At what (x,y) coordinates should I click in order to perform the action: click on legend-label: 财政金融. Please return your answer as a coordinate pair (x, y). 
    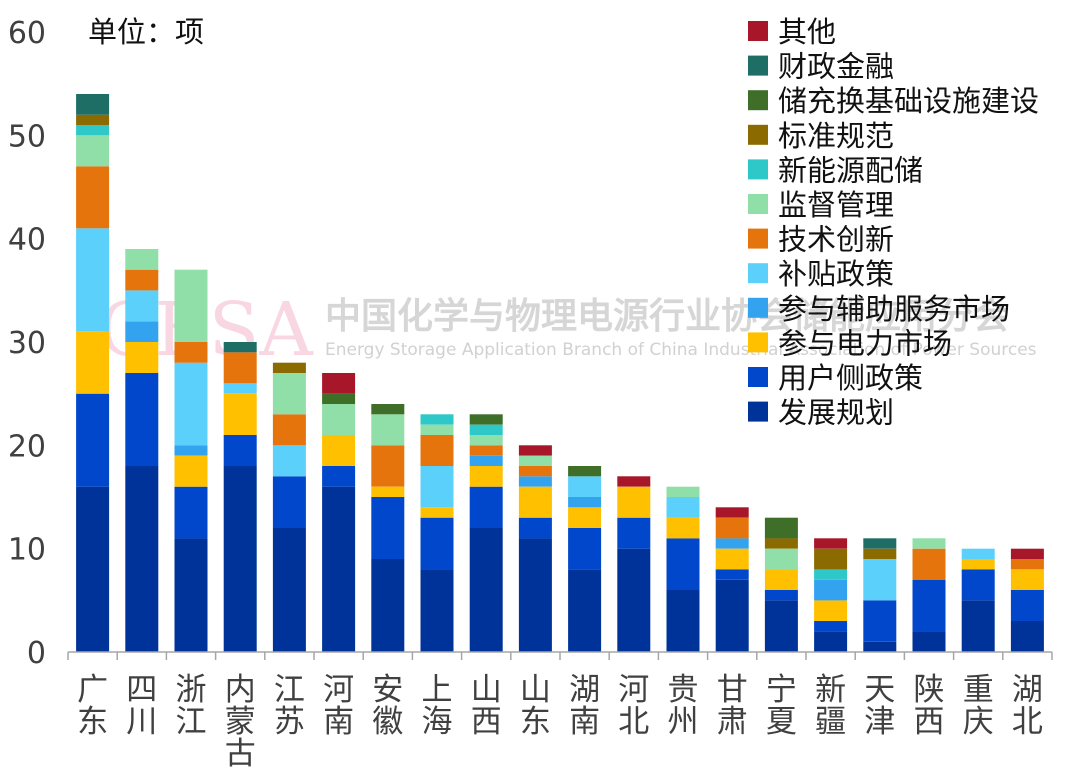
    Looking at the image, I should click on (836, 67).